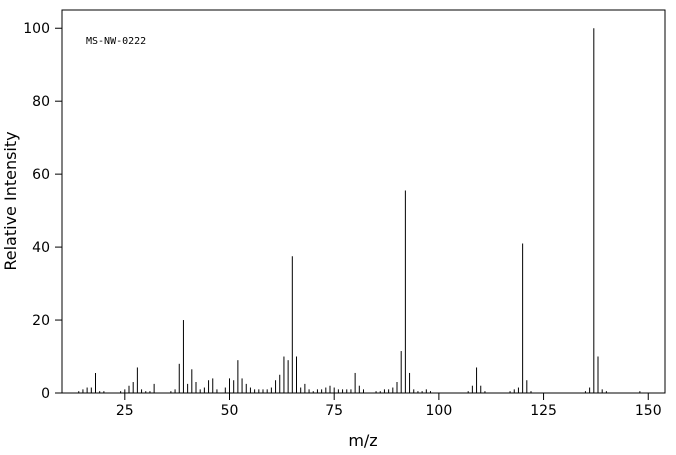 This screenshot has height=455, width=676. What do you see at coordinates (45, 394) in the screenshot?
I see `y-tick-label: 0` at bounding box center [45, 394].